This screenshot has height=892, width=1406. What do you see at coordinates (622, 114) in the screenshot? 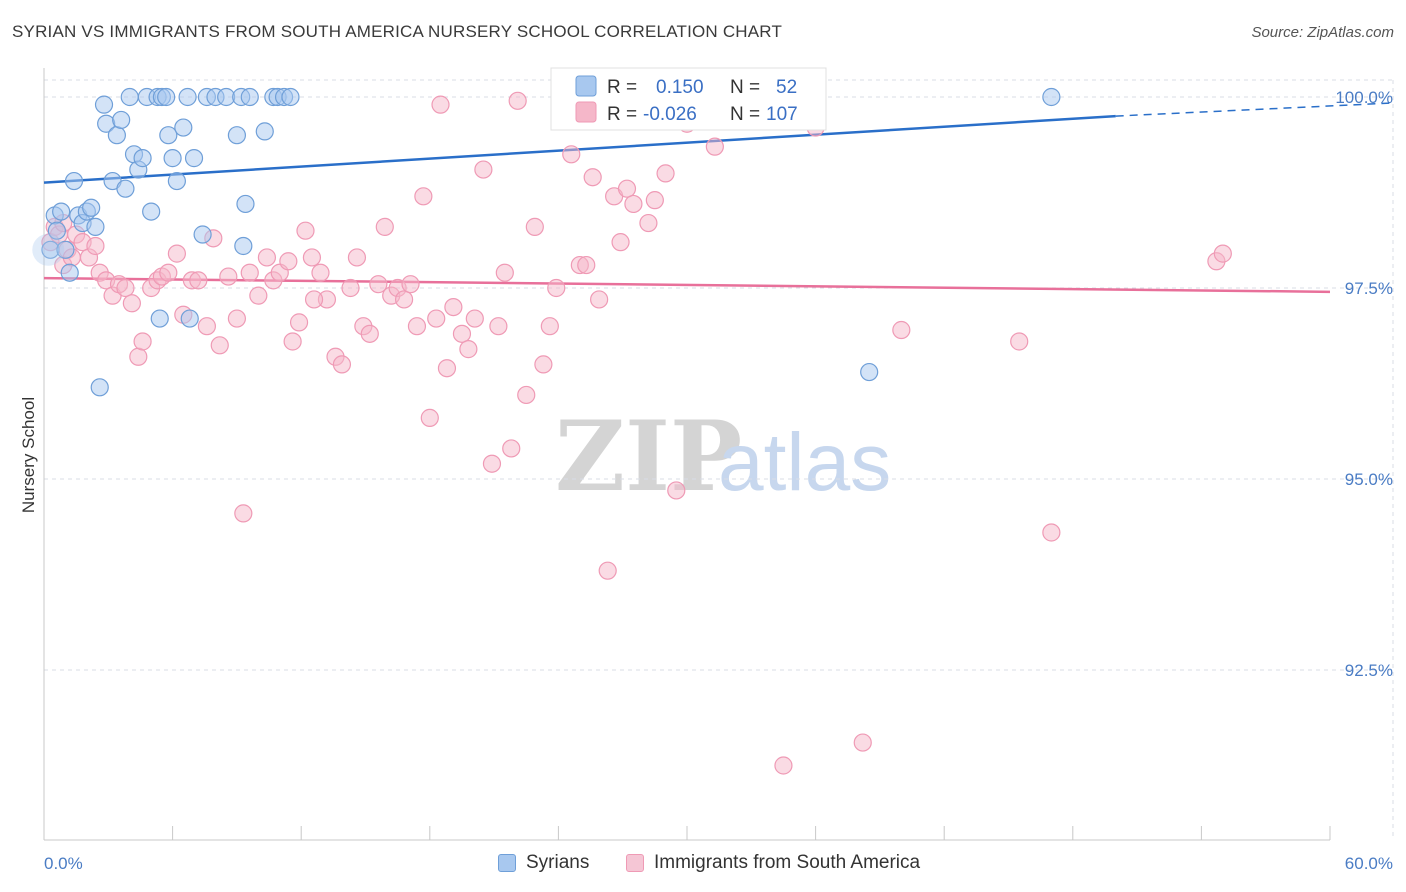
I see `legend-r-label-2: R =` at bounding box center [622, 114].